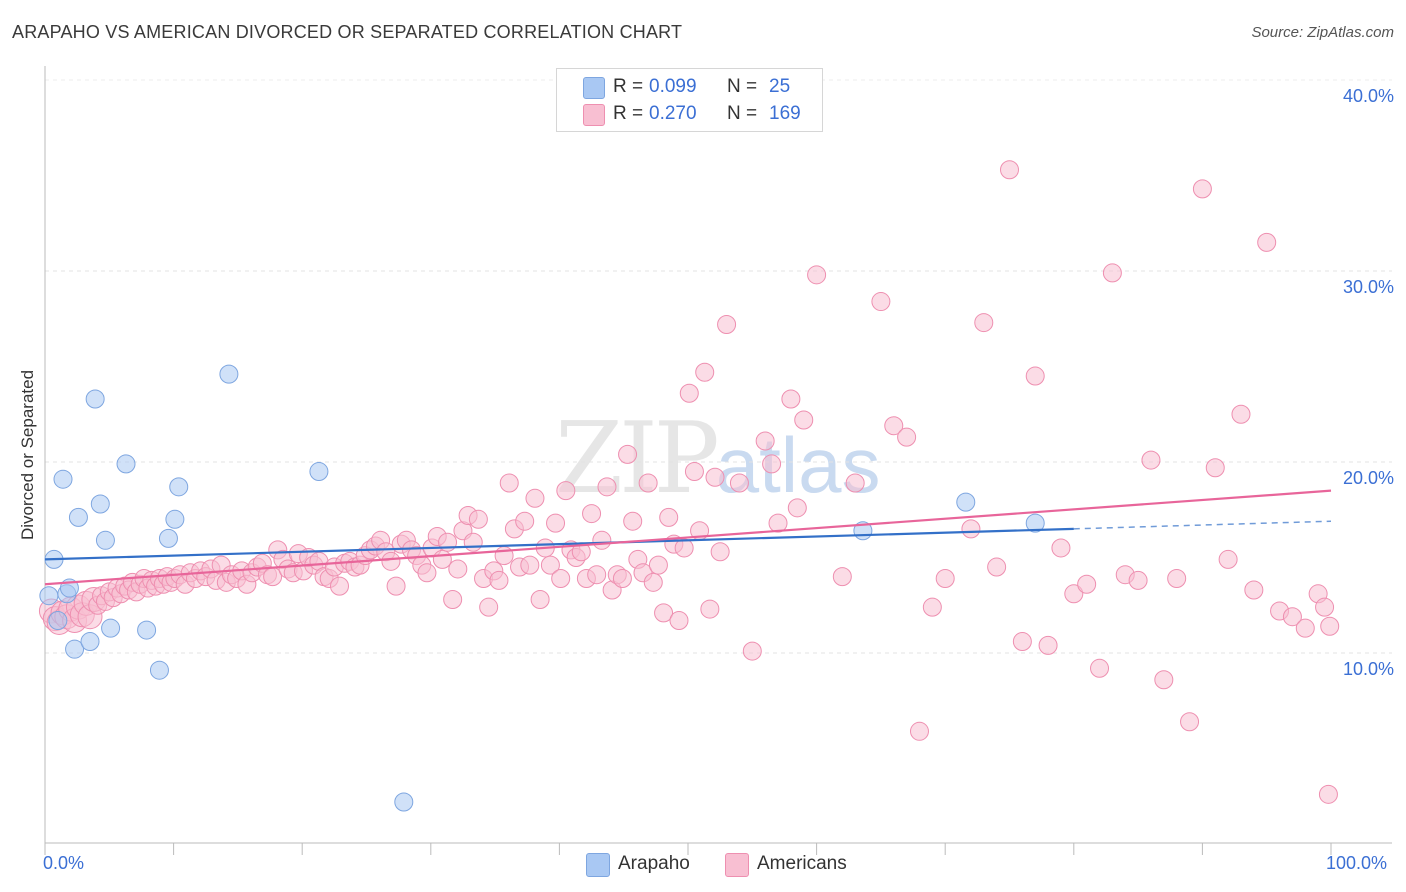 The image size is (1406, 892). What do you see at coordinates (785, 113) in the screenshot?
I see `n-value: 169` at bounding box center [785, 113].